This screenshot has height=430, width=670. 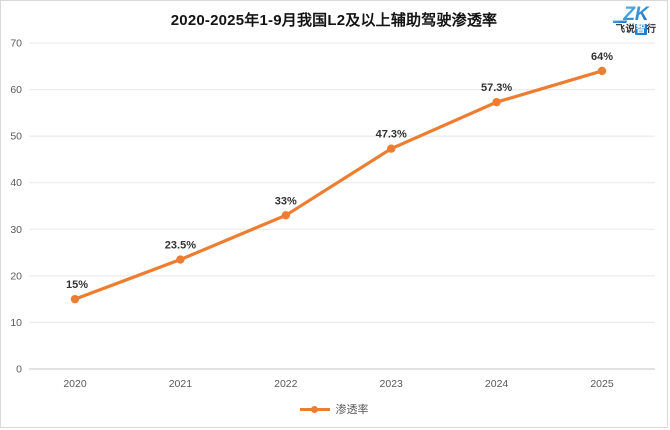 I want to click on brand-monogram-icon: ZK, so click(x=631, y=14).